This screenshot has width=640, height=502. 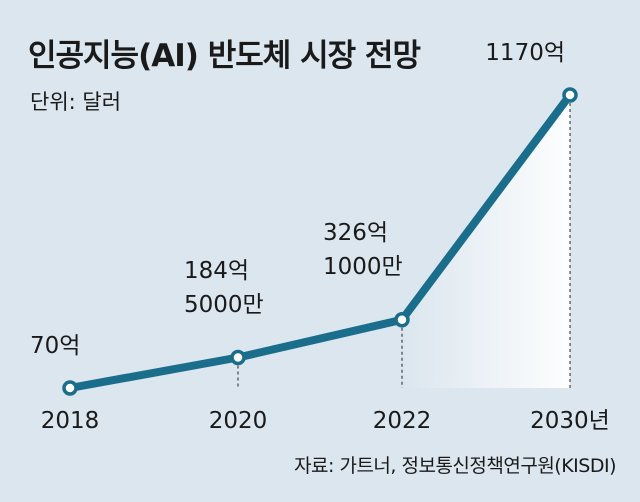 What do you see at coordinates (455, 466) in the screenshot?
I see `source-note: 자료: 가트너, 정보통신정책연구원(KISDI)` at bounding box center [455, 466].